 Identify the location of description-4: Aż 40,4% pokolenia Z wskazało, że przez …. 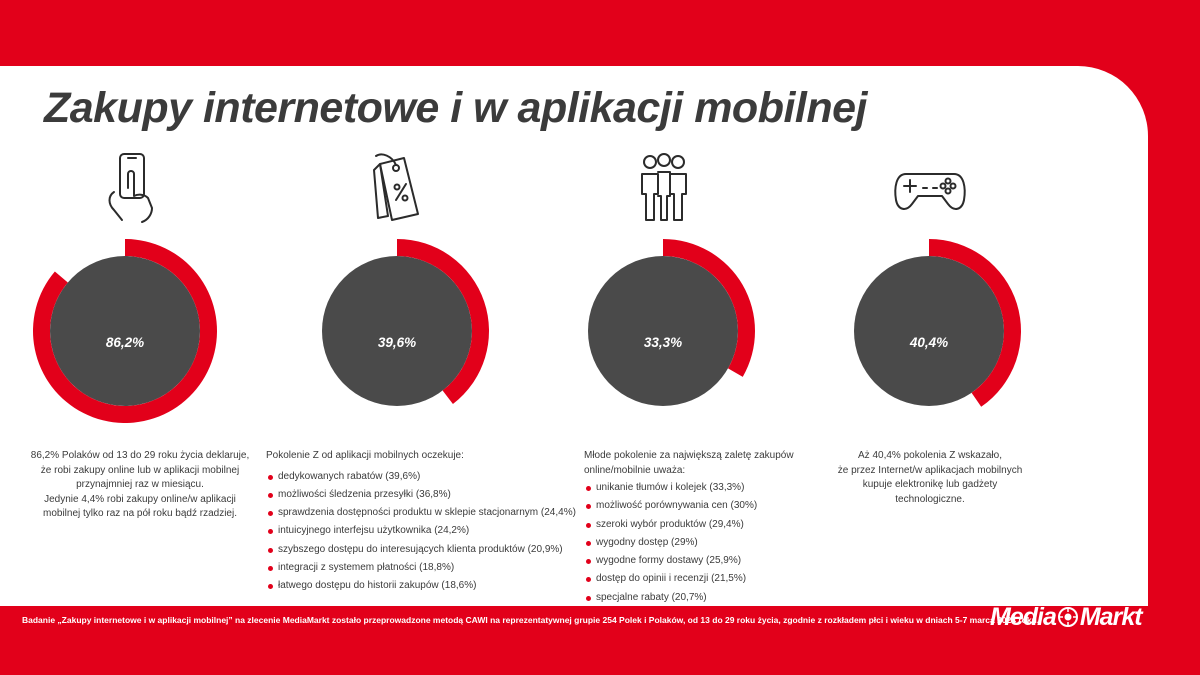
(930, 478).